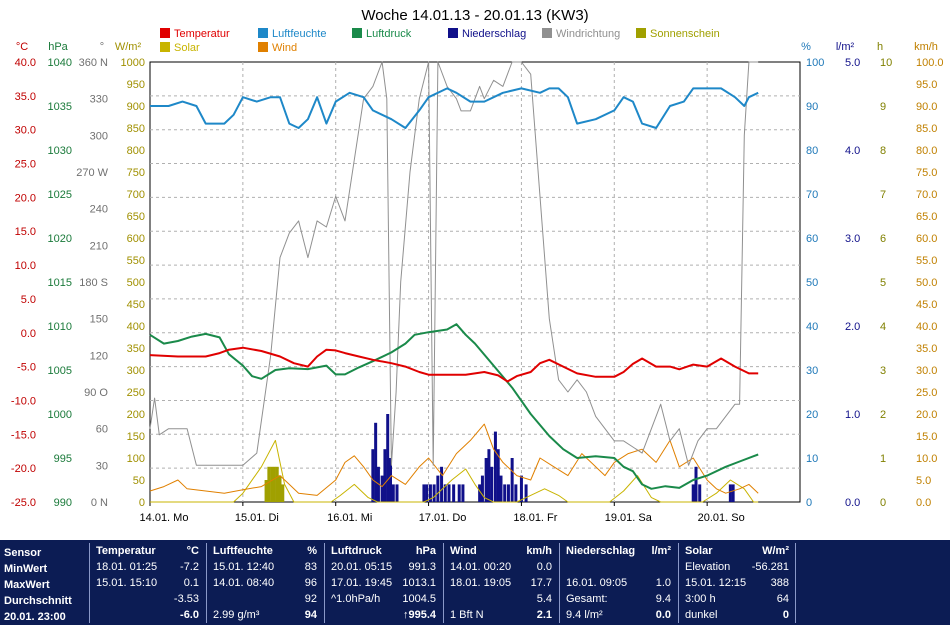 This screenshot has width=950, height=625. I want to click on axis-0-tick-11: -15.0, so click(23, 435).